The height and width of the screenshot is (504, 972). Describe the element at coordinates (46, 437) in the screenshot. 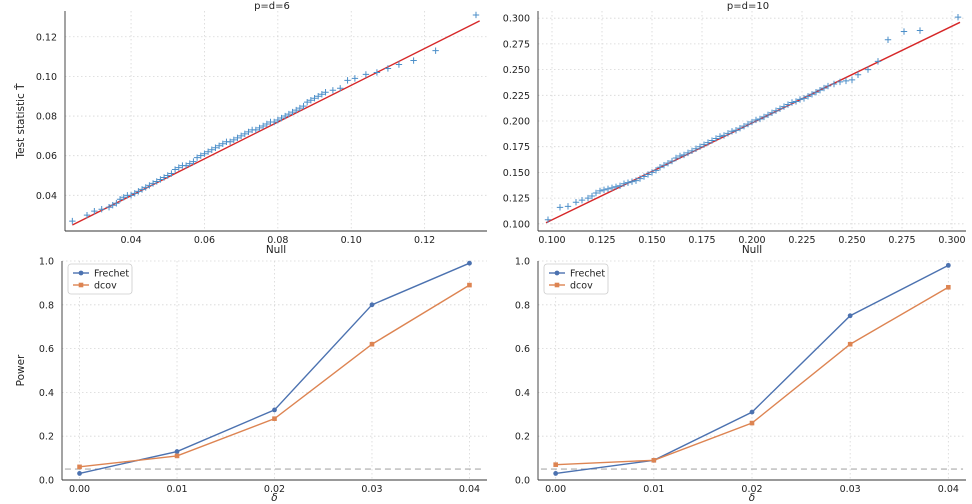

I see `y-tick-label: 0.2` at that location.